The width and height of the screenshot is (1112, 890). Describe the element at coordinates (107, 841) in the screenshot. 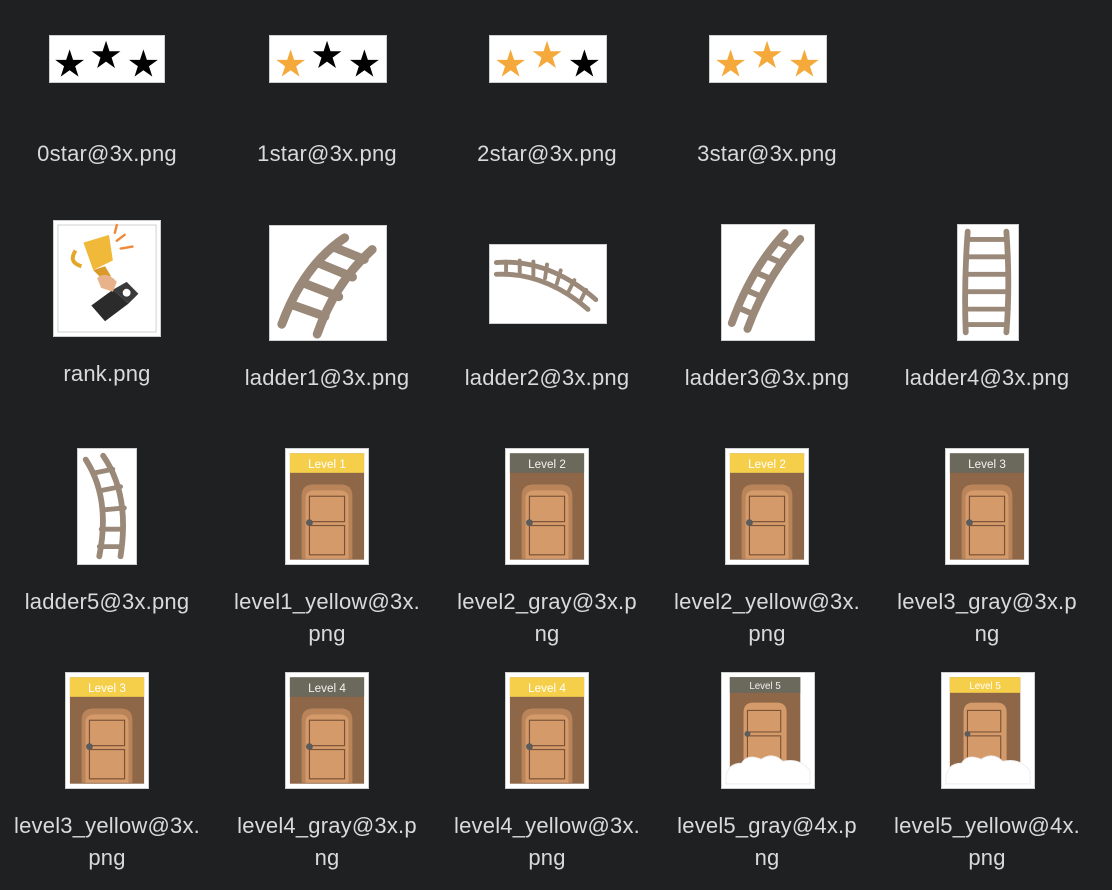

I see `file-name: level3_yellow@3x. png` at that location.